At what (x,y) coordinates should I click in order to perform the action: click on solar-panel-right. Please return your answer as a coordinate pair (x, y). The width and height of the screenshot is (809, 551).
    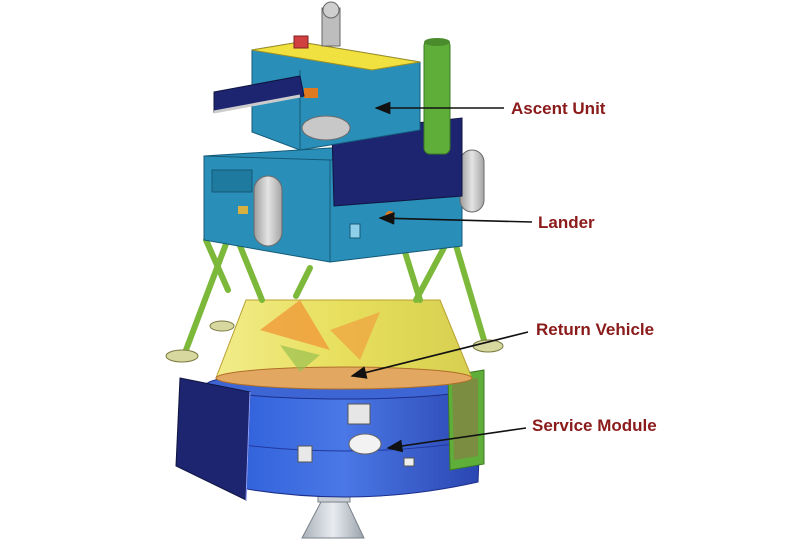
    Looking at the image, I should click on (466, 420).